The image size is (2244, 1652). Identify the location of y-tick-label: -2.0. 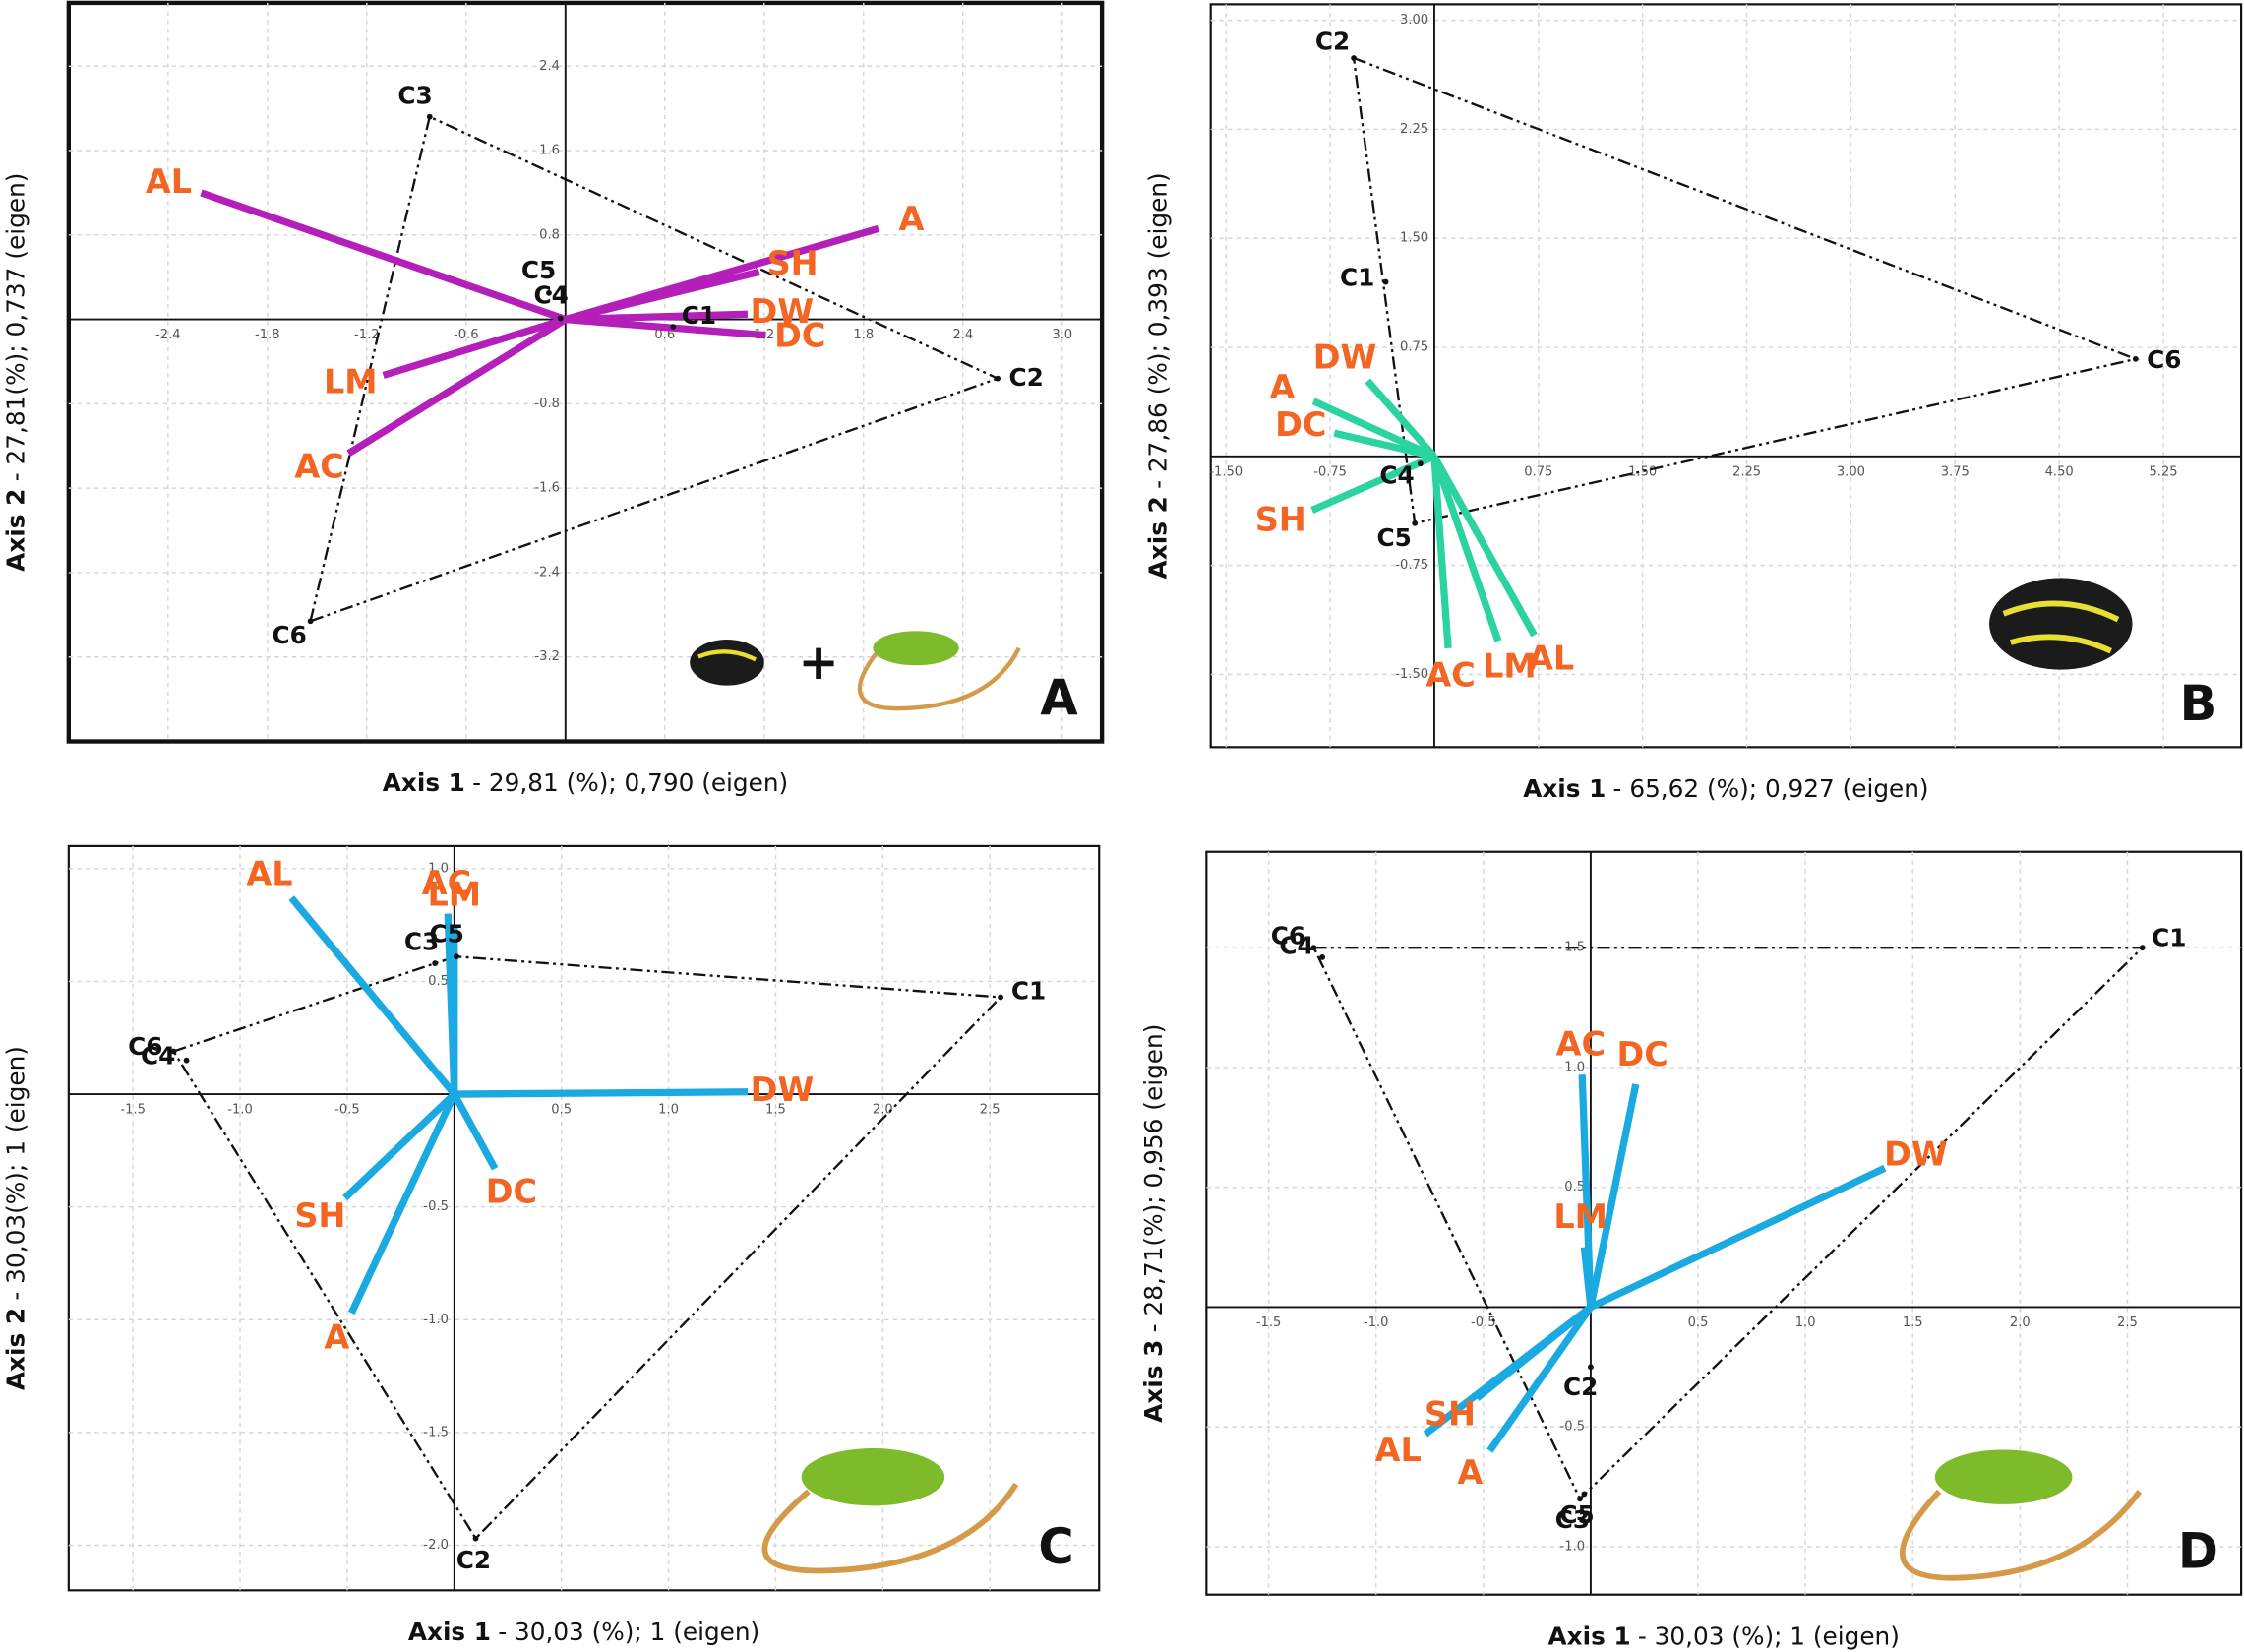
(436, 1545).